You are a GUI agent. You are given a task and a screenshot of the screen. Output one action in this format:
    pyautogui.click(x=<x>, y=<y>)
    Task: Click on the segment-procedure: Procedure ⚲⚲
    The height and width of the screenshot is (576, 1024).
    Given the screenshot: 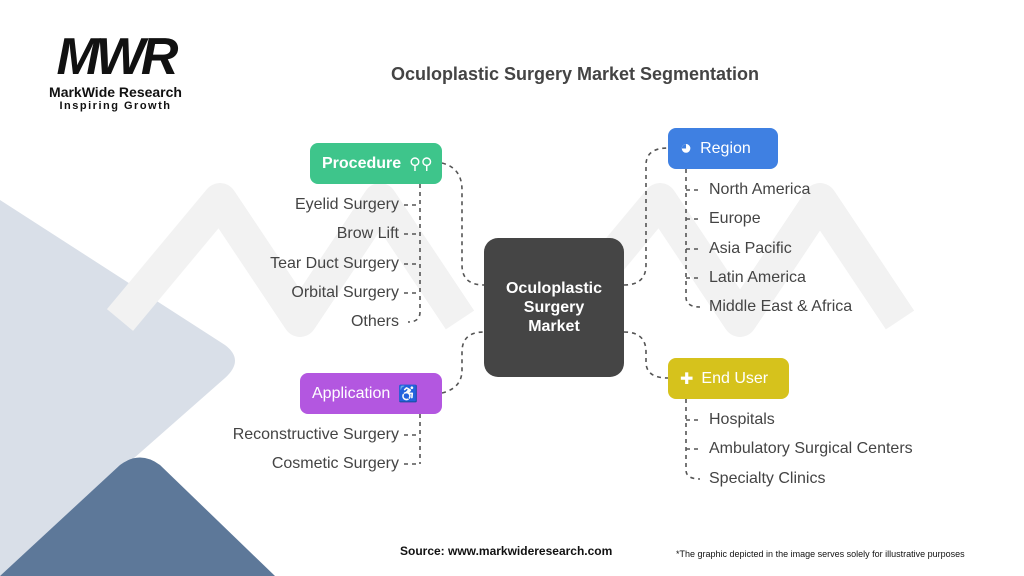 What is the action you would take?
    pyautogui.click(x=376, y=163)
    